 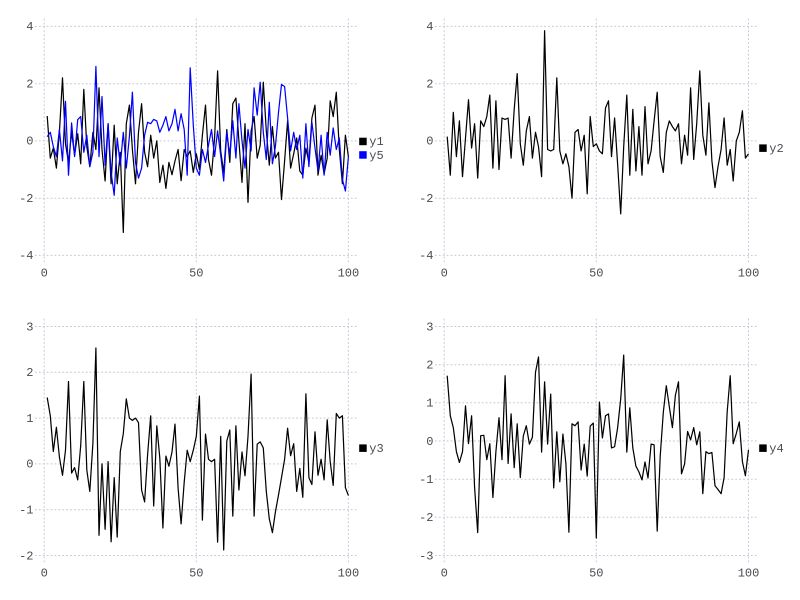 What do you see at coordinates (376, 449) in the screenshot?
I see `svg-text: y3` at bounding box center [376, 449].